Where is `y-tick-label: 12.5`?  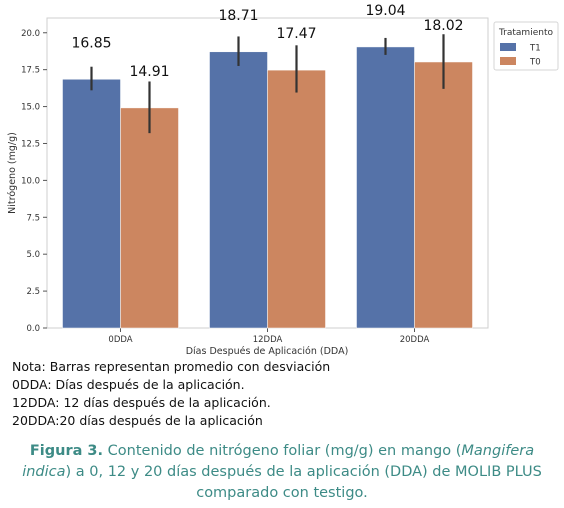 y-tick-label: 12.5 is located at coordinates (30, 144).